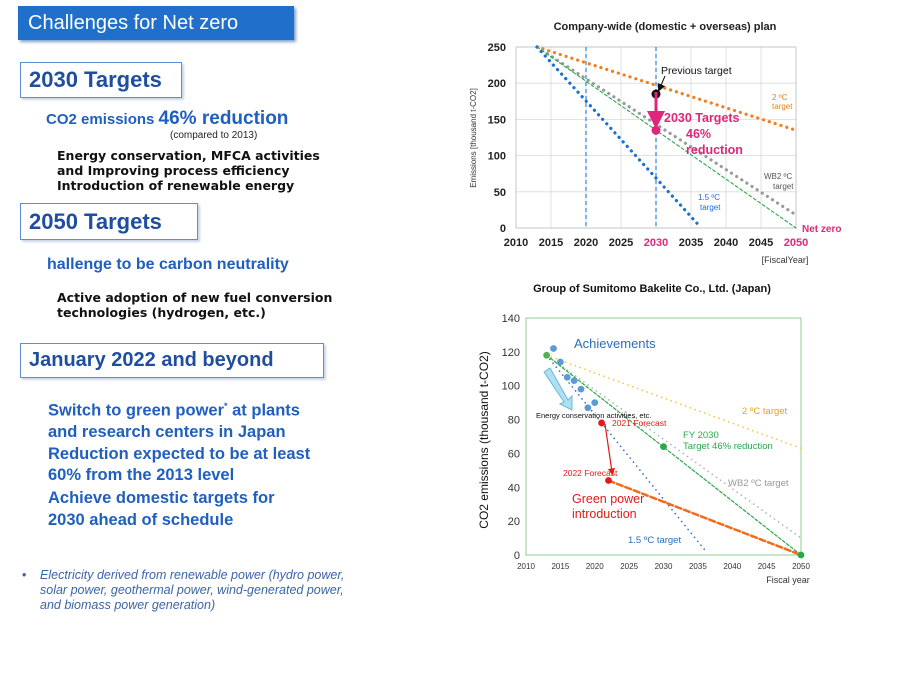  What do you see at coordinates (526, 566) in the screenshot?
I see `chart2-xtick-label: 2010` at bounding box center [526, 566].